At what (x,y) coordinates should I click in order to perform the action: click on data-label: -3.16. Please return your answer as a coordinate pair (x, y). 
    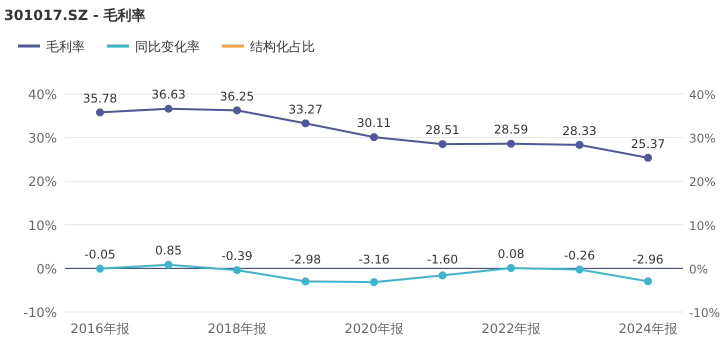
    Looking at the image, I should click on (374, 259).